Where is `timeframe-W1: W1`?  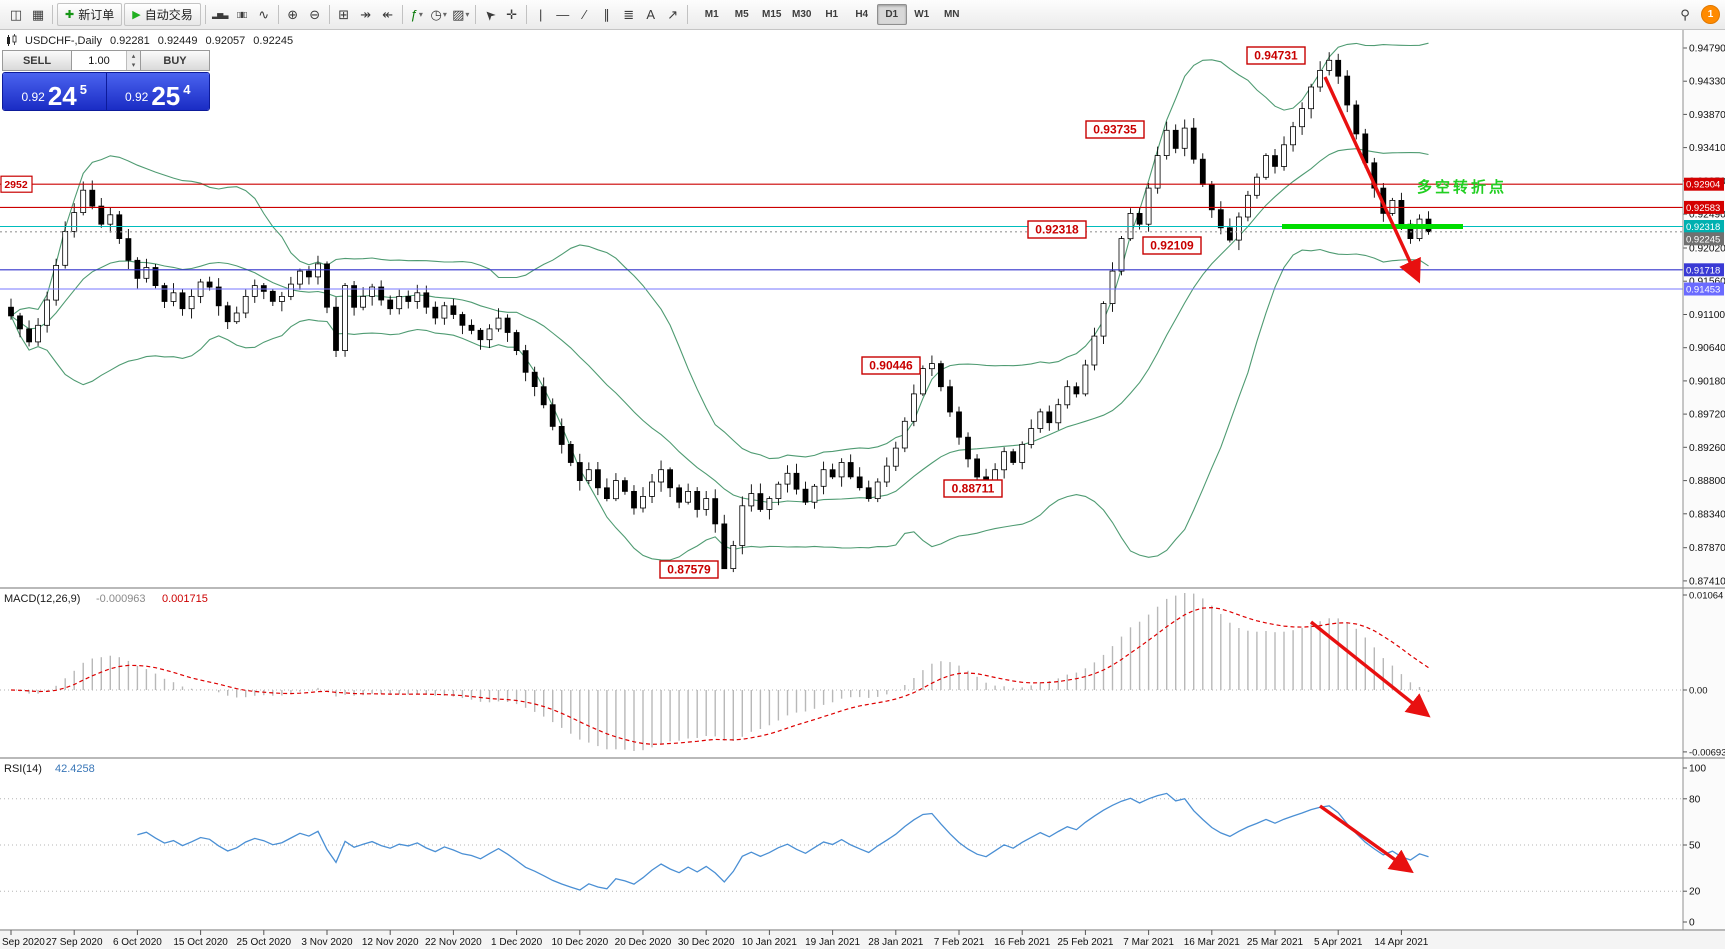
timeframe-W1: W1 is located at coordinates (922, 14).